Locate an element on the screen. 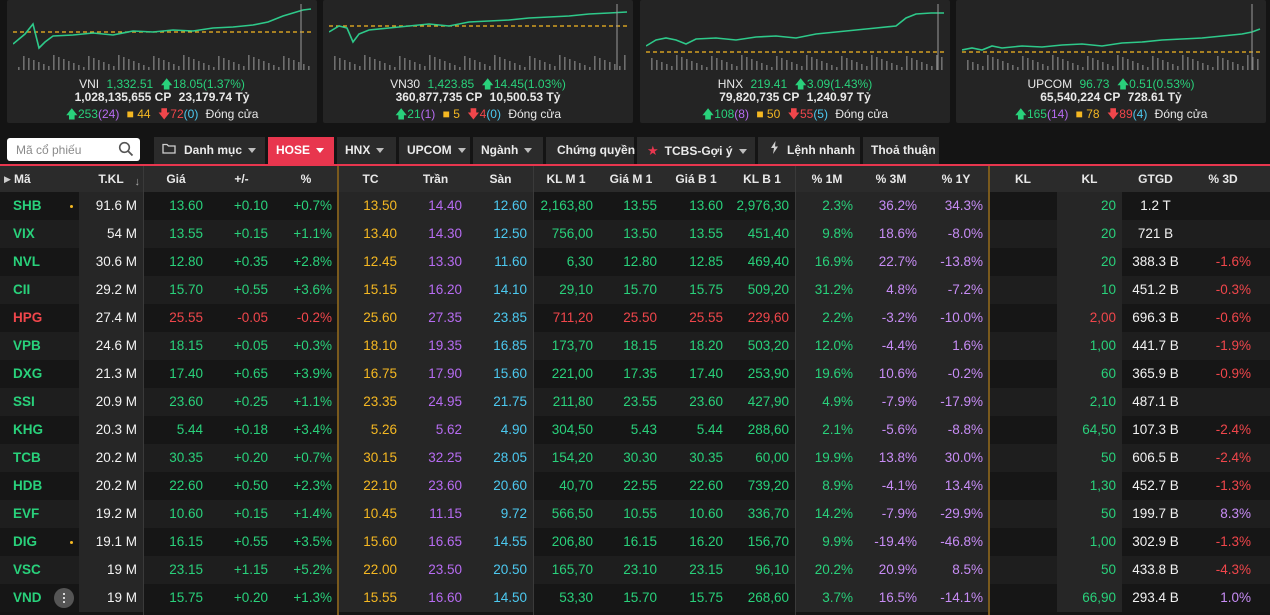 This screenshot has width=1270, height=615. tab-hose: HOSE is located at coordinates (301, 150).